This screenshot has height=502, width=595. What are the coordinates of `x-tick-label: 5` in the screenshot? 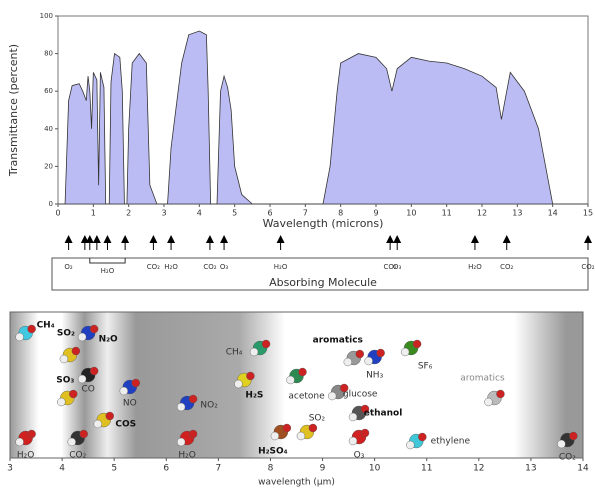 It's located at (114, 469).